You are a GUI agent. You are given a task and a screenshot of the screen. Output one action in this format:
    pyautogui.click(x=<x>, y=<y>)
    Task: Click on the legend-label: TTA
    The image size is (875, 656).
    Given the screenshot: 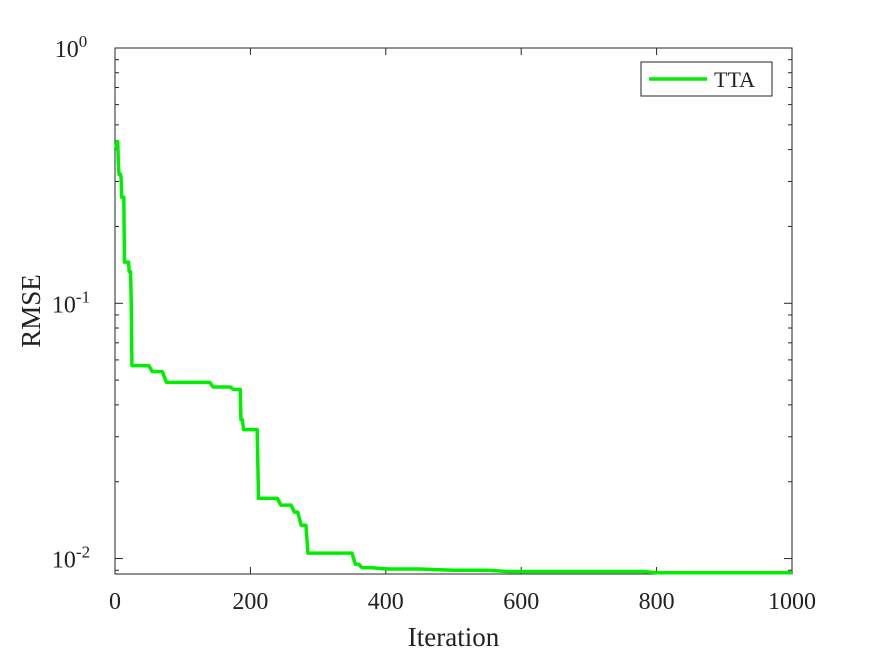 What is the action you would take?
    pyautogui.click(x=734, y=79)
    